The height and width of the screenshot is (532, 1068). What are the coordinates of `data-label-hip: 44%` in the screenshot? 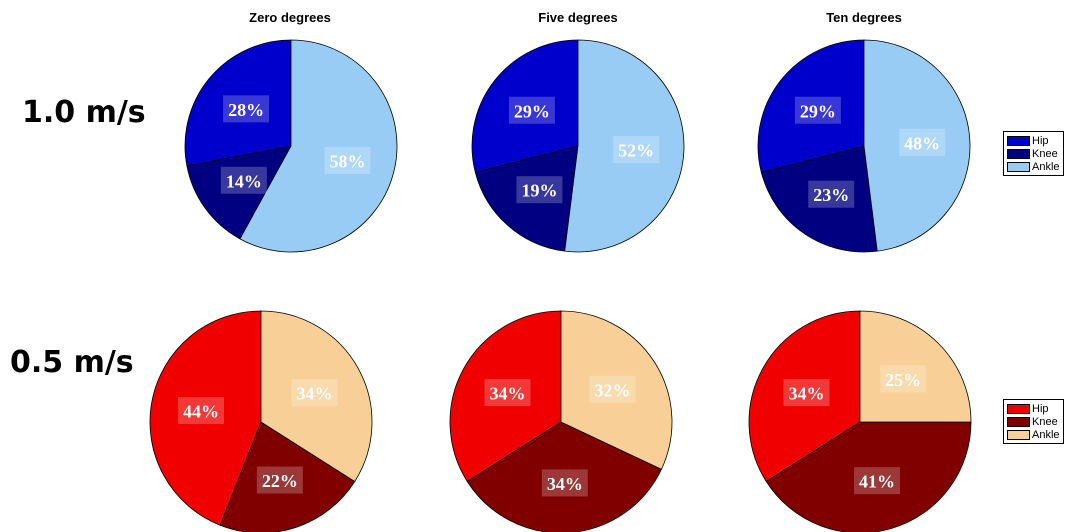 It's located at (201, 412).